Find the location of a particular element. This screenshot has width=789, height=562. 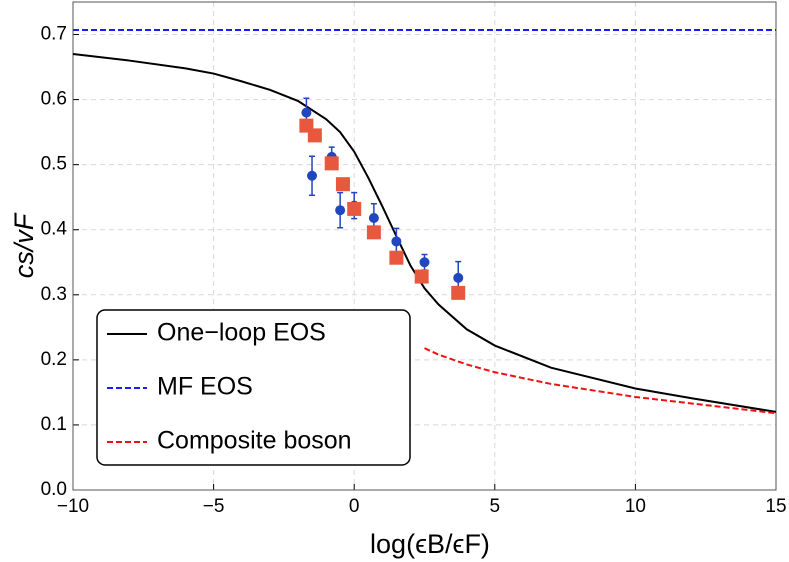

y-tick-label: 0.3 is located at coordinates (54, 294).